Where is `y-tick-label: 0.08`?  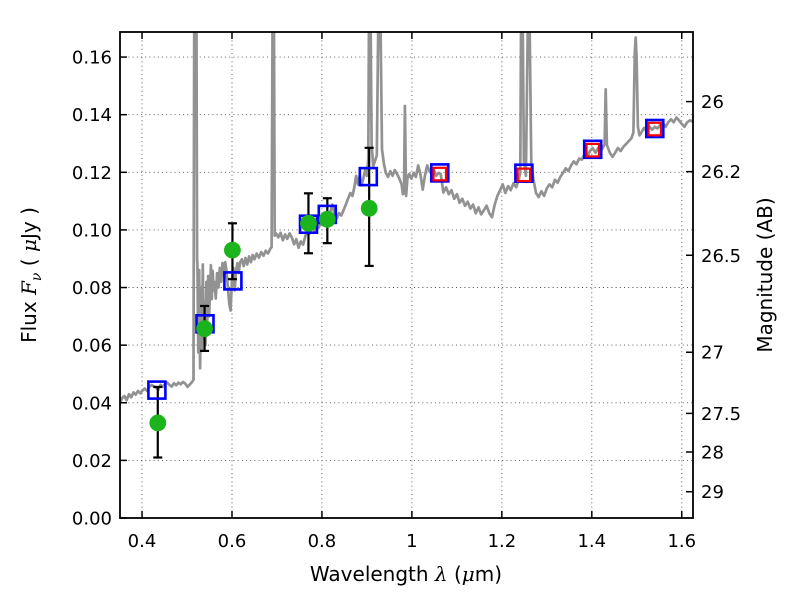 y-tick-label: 0.08 is located at coordinates (92, 288).